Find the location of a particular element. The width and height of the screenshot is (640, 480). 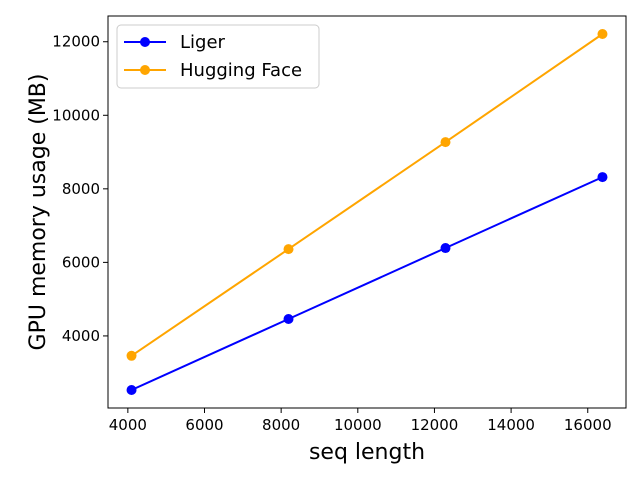

legend-box is located at coordinates (218, 56).